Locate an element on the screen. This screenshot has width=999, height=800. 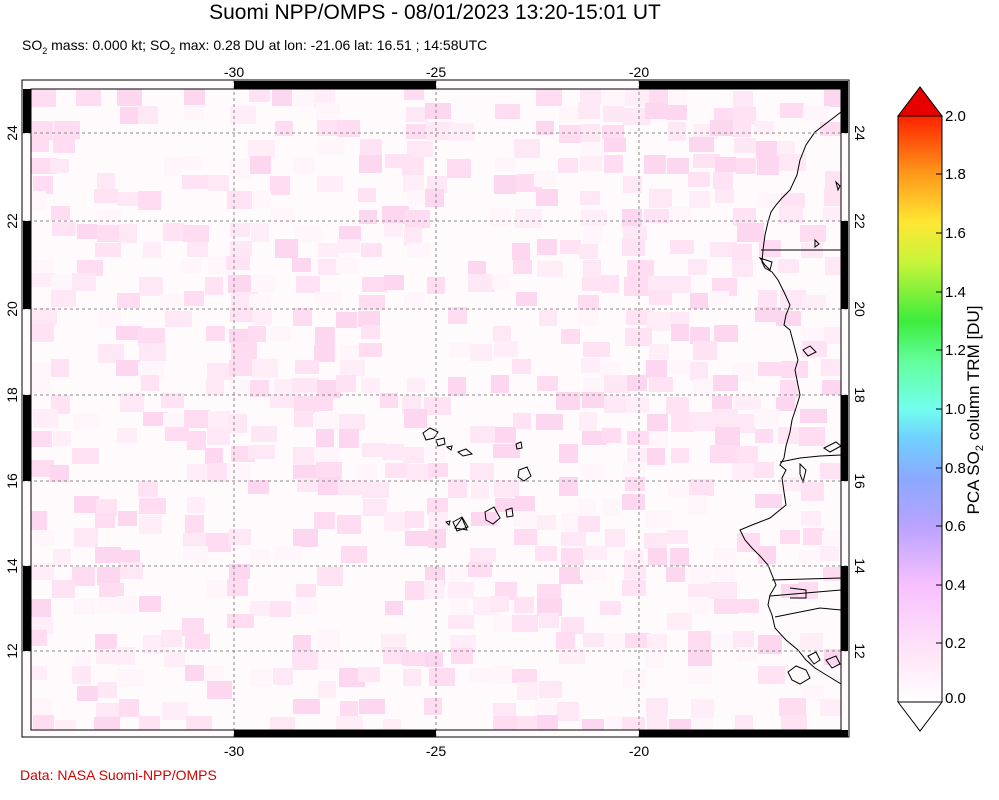
lat-labels-left: 24 22 20 18 16 14 12 is located at coordinates (12, 392).